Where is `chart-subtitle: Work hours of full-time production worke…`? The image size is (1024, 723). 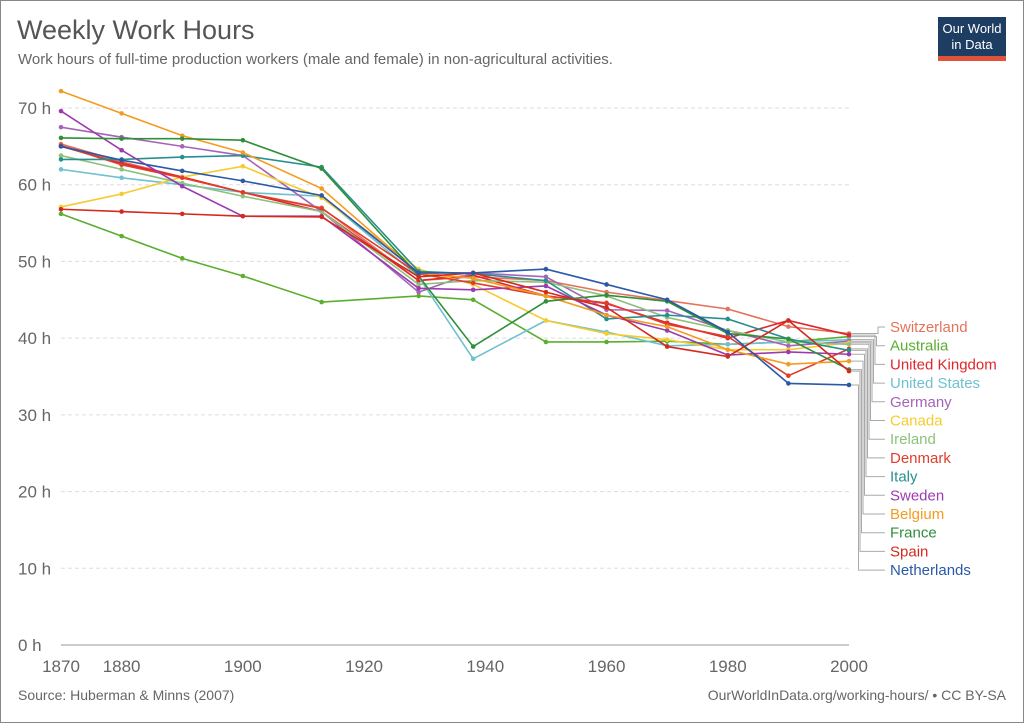
chart-subtitle: Work hours of full-time production worke… is located at coordinates (315, 59).